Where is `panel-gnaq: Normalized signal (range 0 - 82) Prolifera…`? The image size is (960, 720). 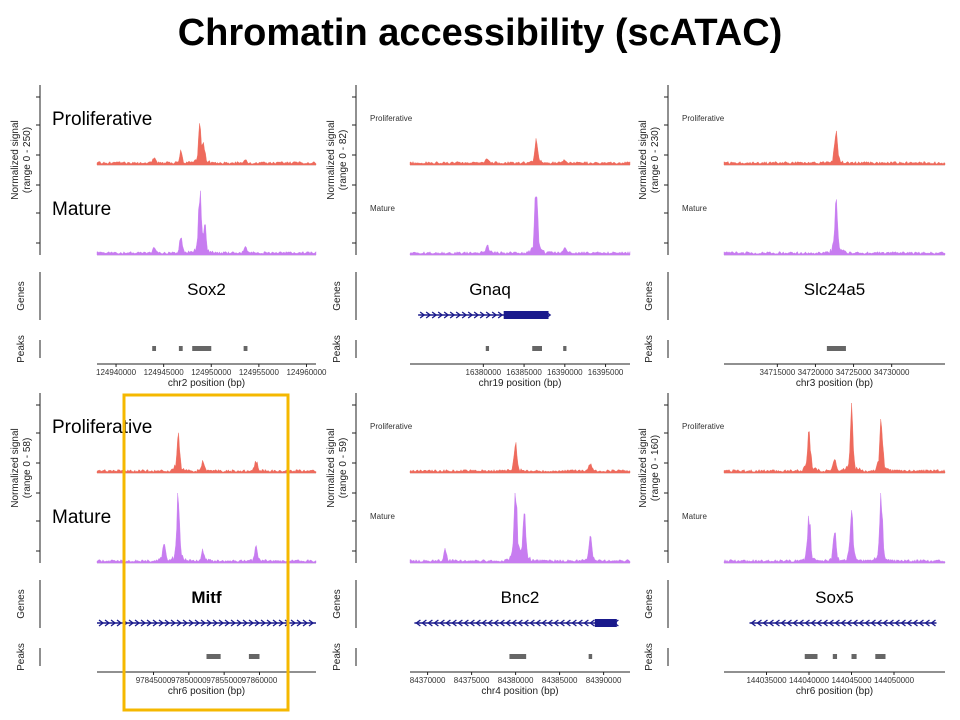 panel-gnaq: Normalized signal (range 0 - 82) Prolifera… is located at coordinates (478, 237).